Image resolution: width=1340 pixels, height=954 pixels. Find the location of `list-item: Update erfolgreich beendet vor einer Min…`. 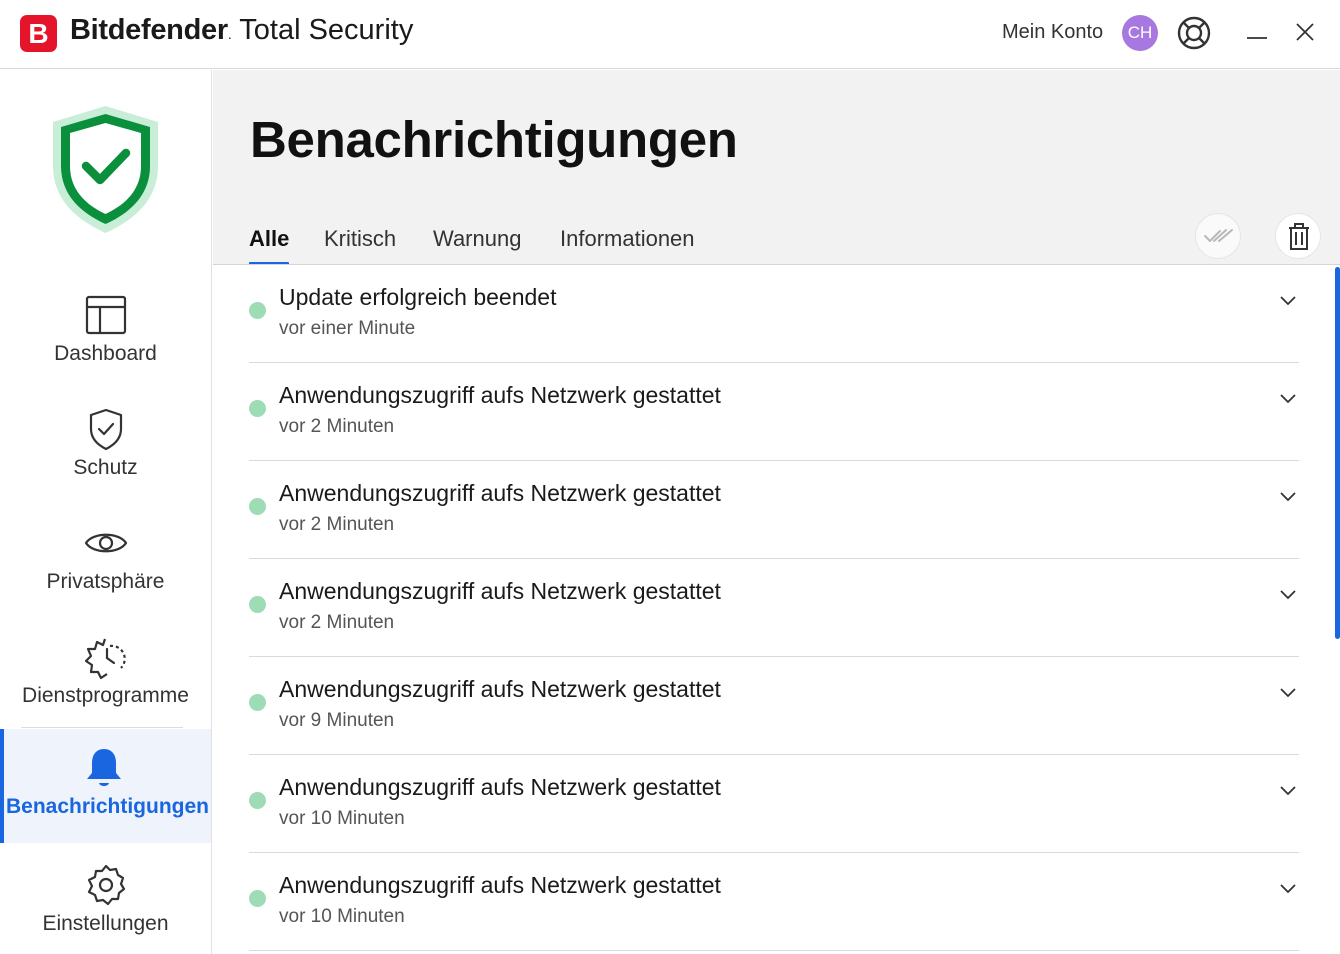

list-item: Update erfolgreich beendet vor einer Min… is located at coordinates (774, 314).